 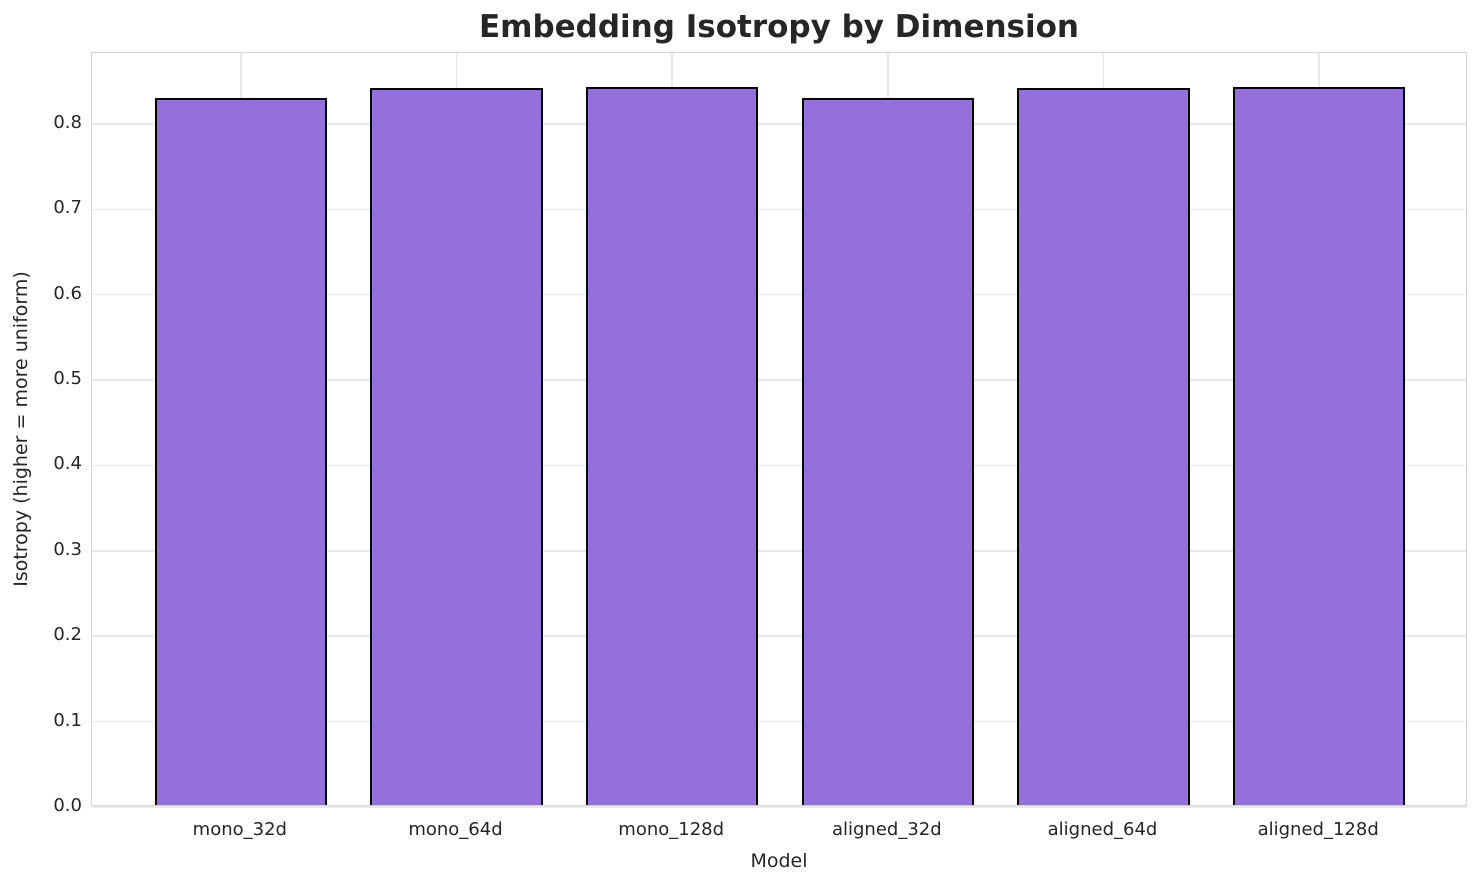 What do you see at coordinates (67, 122) in the screenshot?
I see `y-tick-label: 0.8` at bounding box center [67, 122].